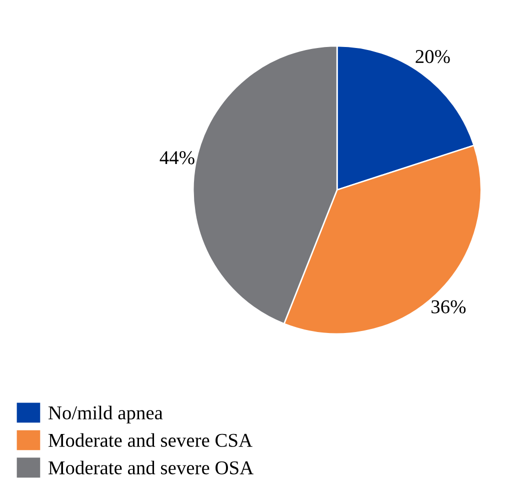 The width and height of the screenshot is (515, 490). I want to click on legend-label: No/mild apnea, so click(105, 415).